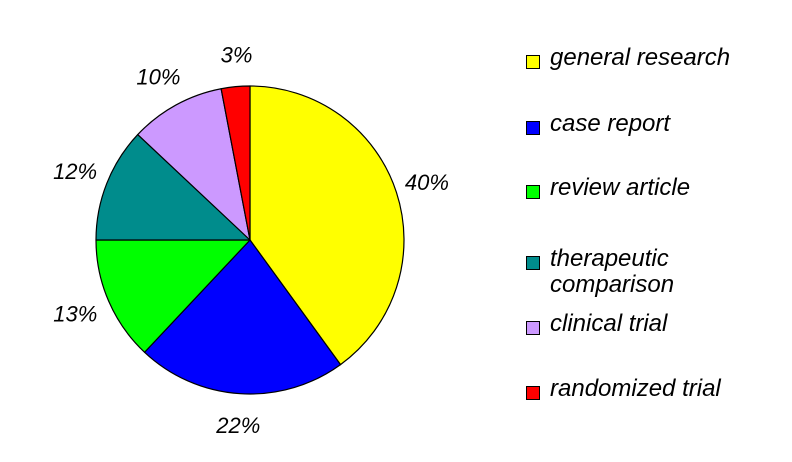  Describe the element at coordinates (75, 171) in the screenshot. I see `percentage-label: 12%` at that location.